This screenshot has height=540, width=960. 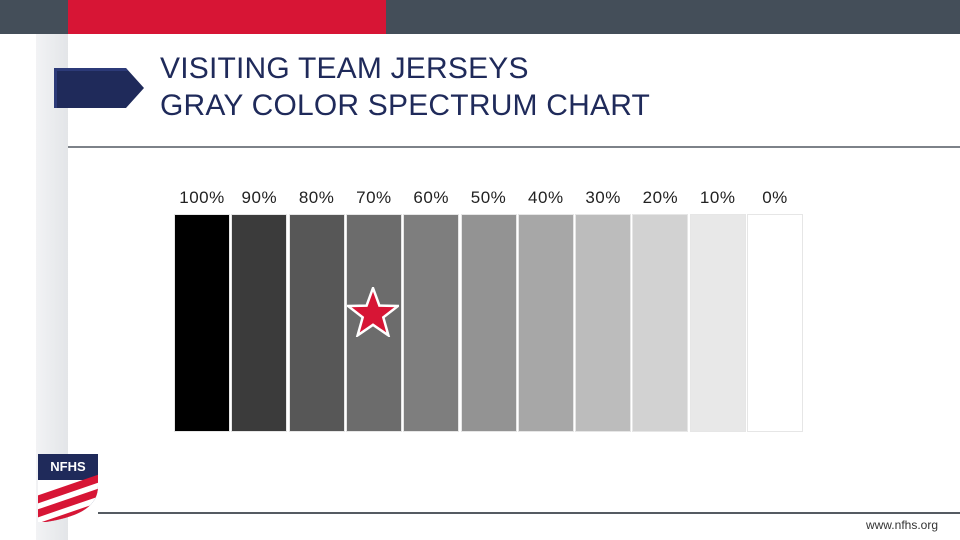 I want to click on spectrum-label: 0%, so click(x=775, y=197).